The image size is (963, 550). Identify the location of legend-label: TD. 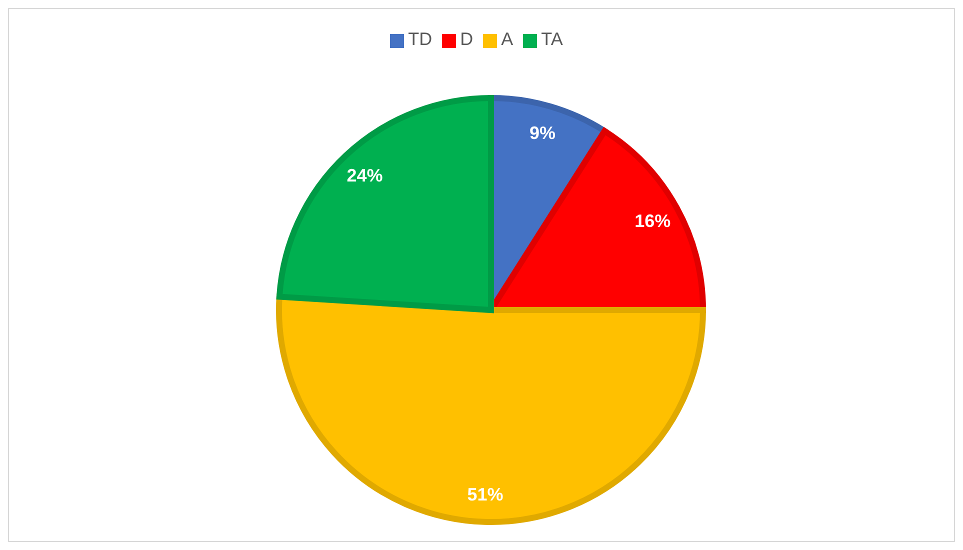
(420, 39).